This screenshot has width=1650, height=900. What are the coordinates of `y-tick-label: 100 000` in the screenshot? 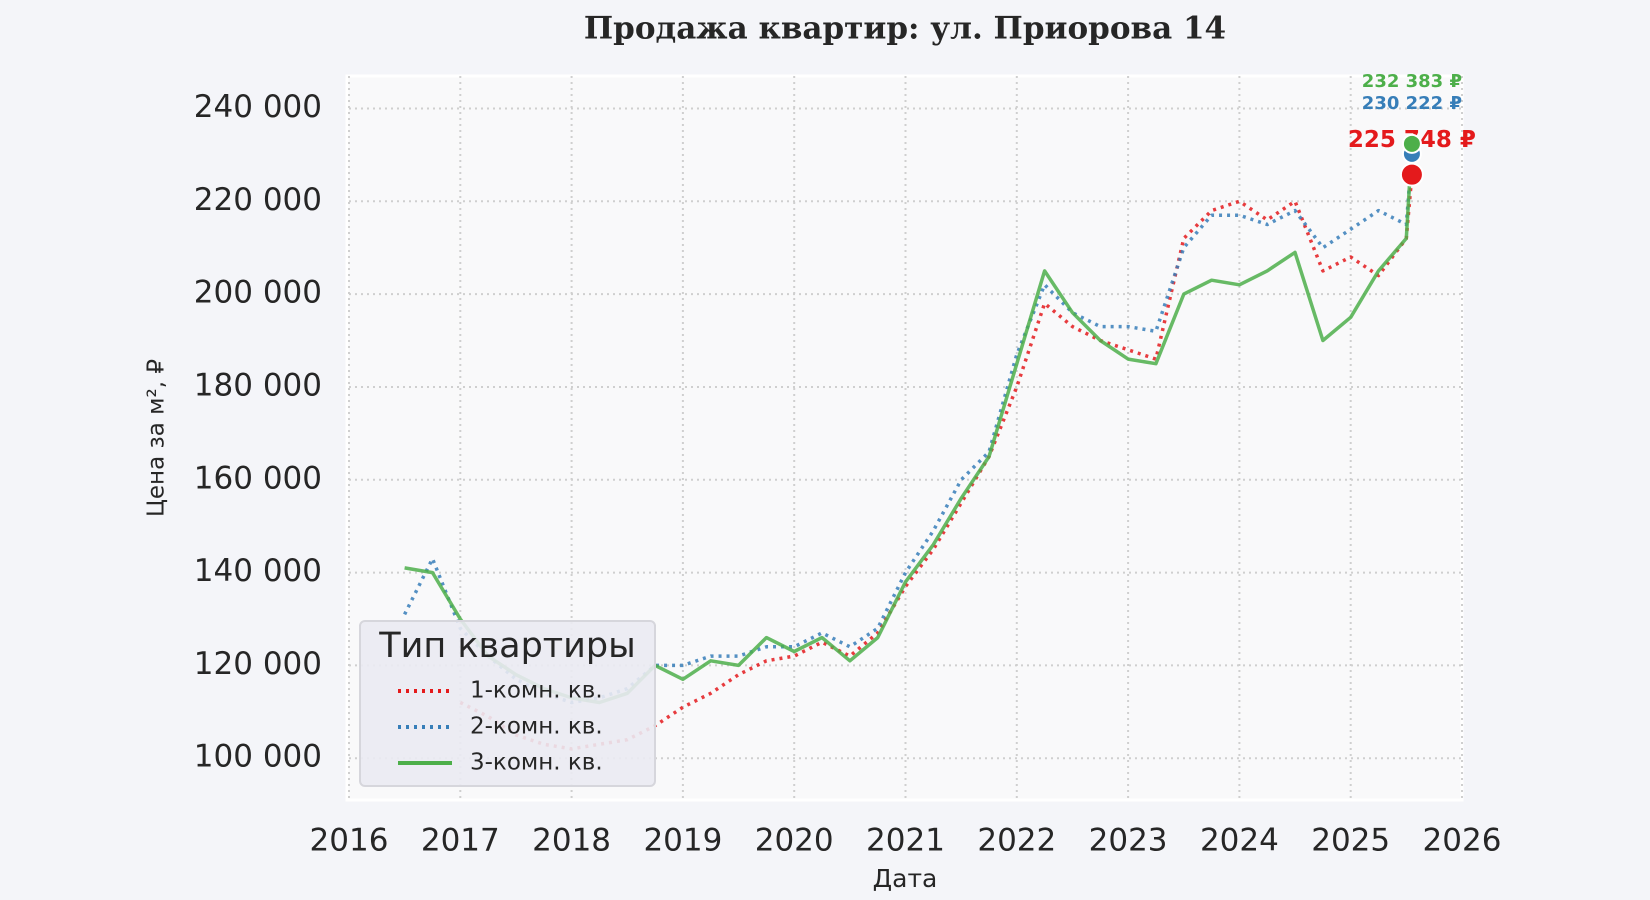 It's located at (258, 757).